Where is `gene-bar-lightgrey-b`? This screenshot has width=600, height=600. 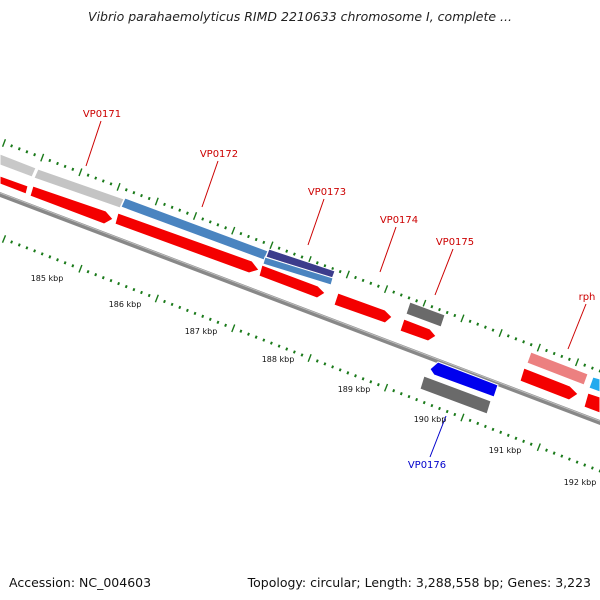 gene-bar-lightgrey-b is located at coordinates (79, 188).